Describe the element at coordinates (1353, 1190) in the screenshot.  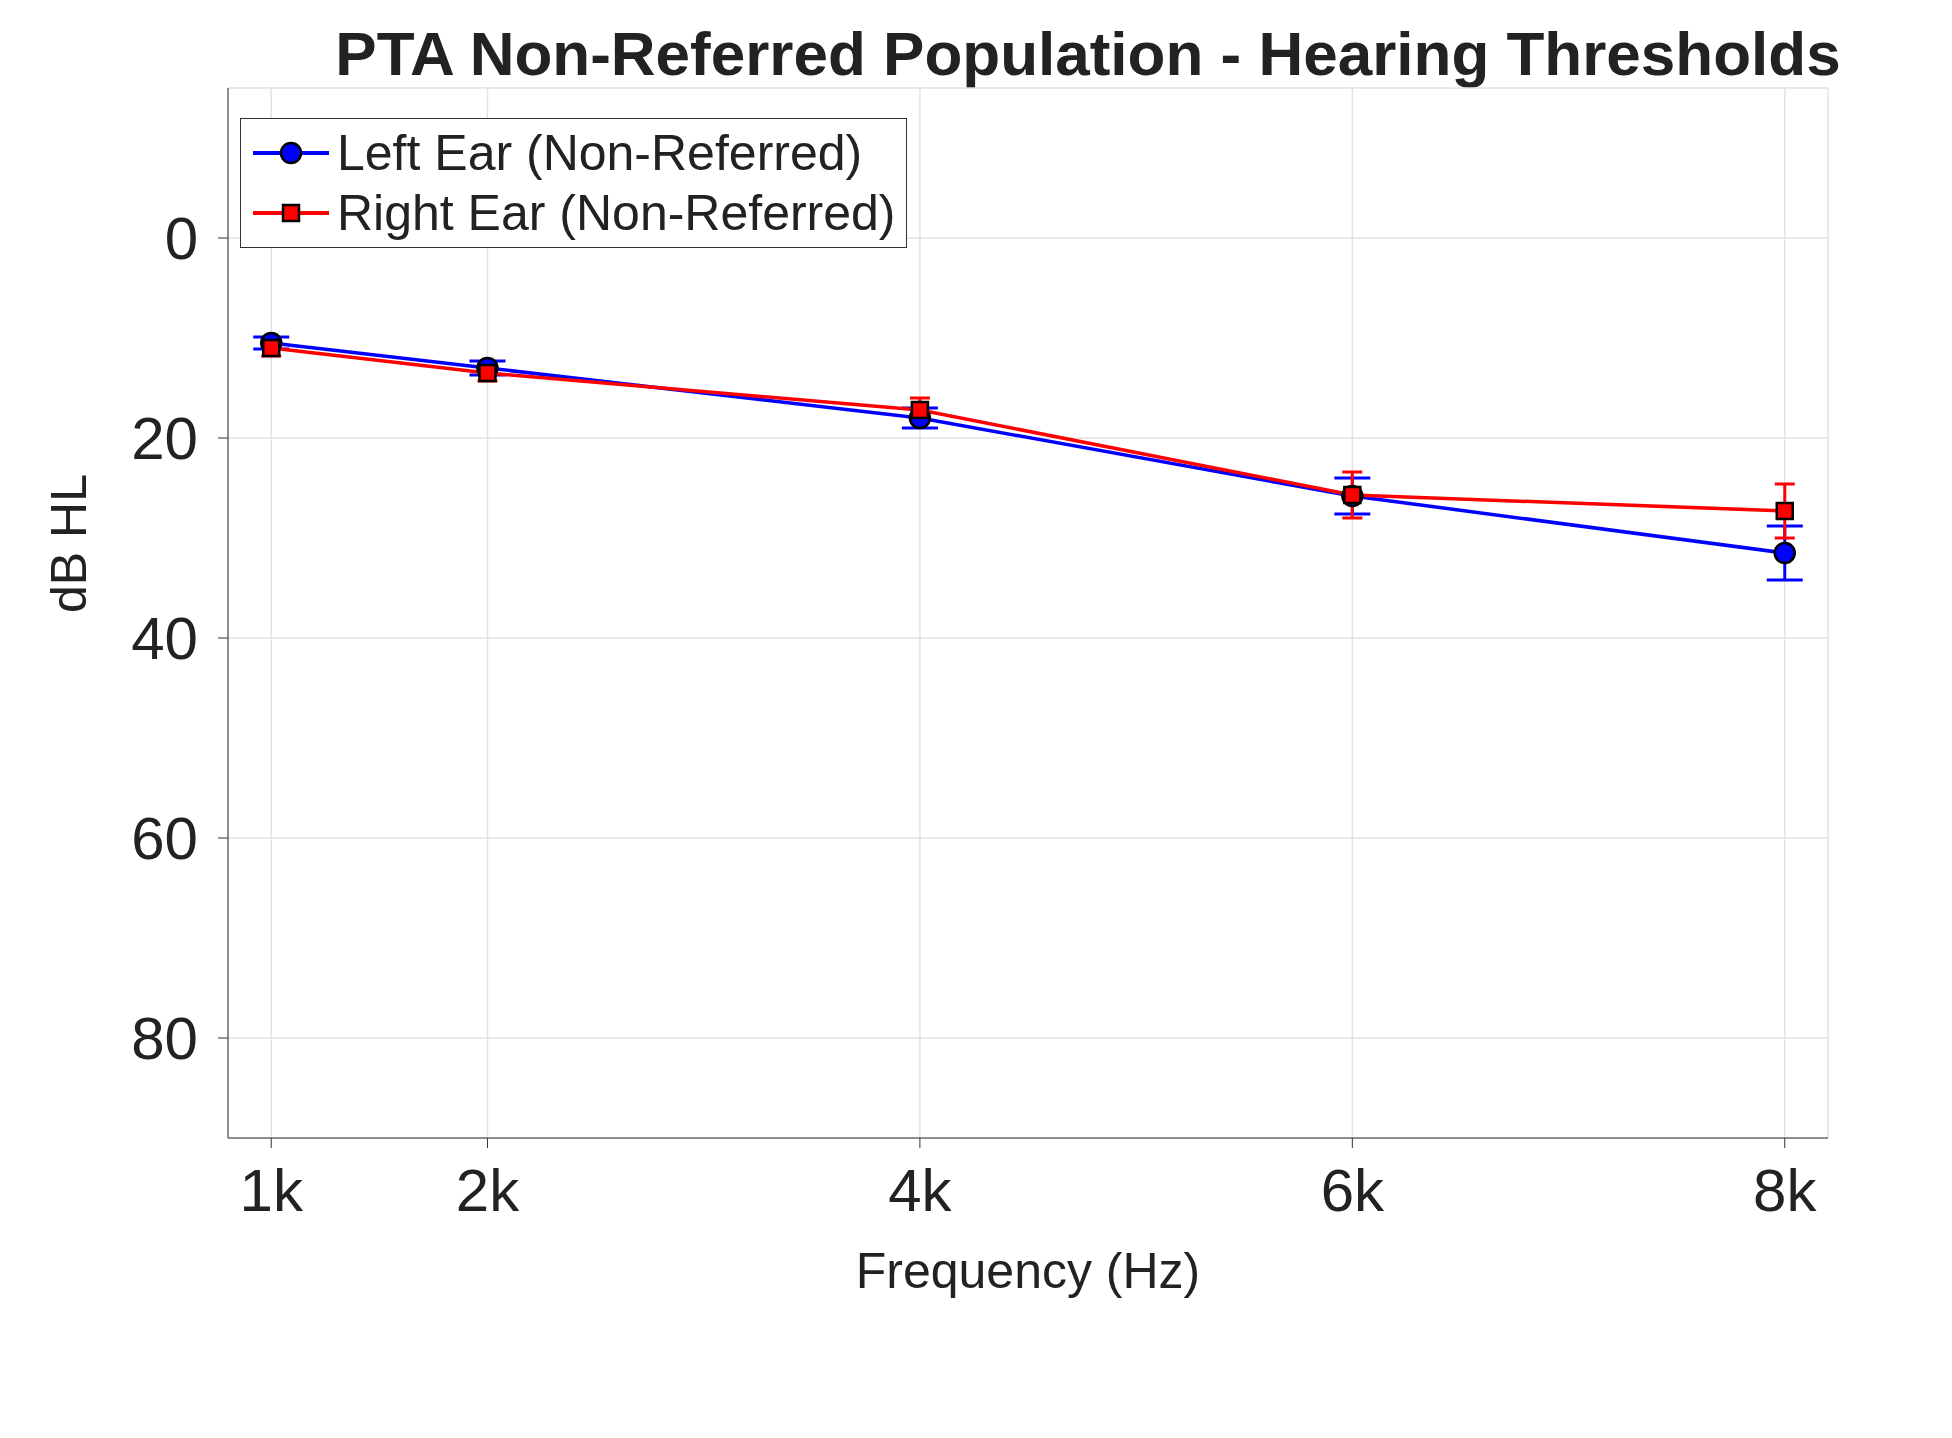
I see `x-tick-label: 6k` at that location.